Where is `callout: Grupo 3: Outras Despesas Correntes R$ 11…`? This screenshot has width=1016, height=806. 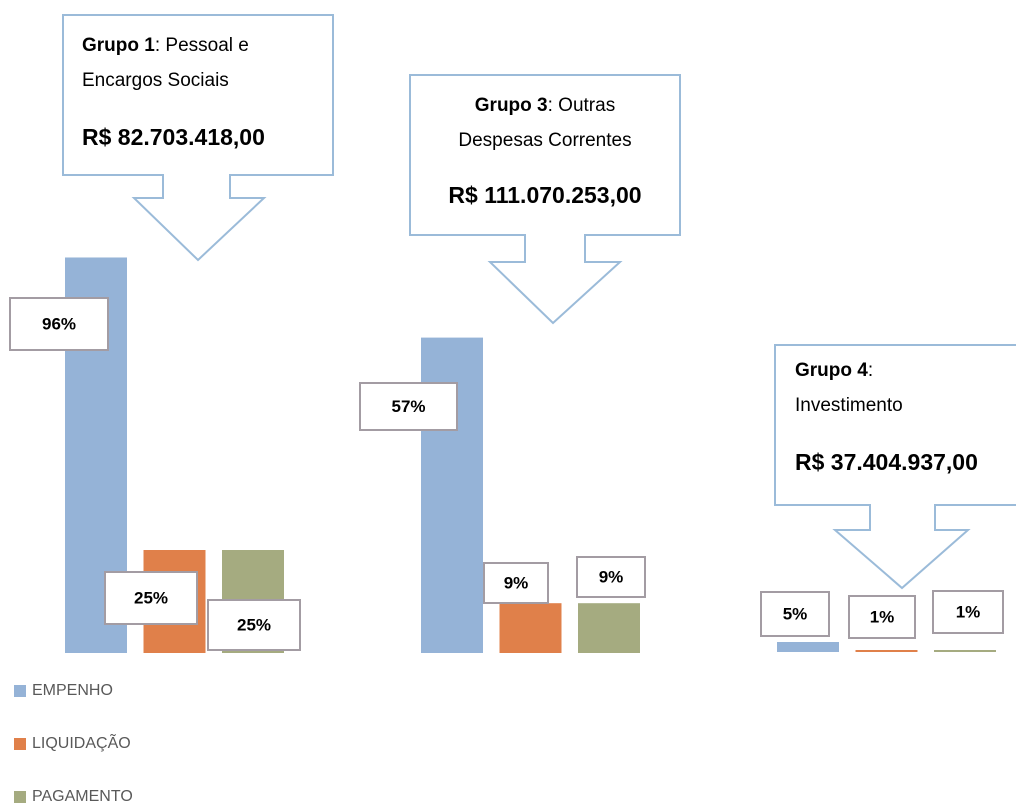 callout: Grupo 3: Outras Despesas Correntes R$ 11… is located at coordinates (545, 150).